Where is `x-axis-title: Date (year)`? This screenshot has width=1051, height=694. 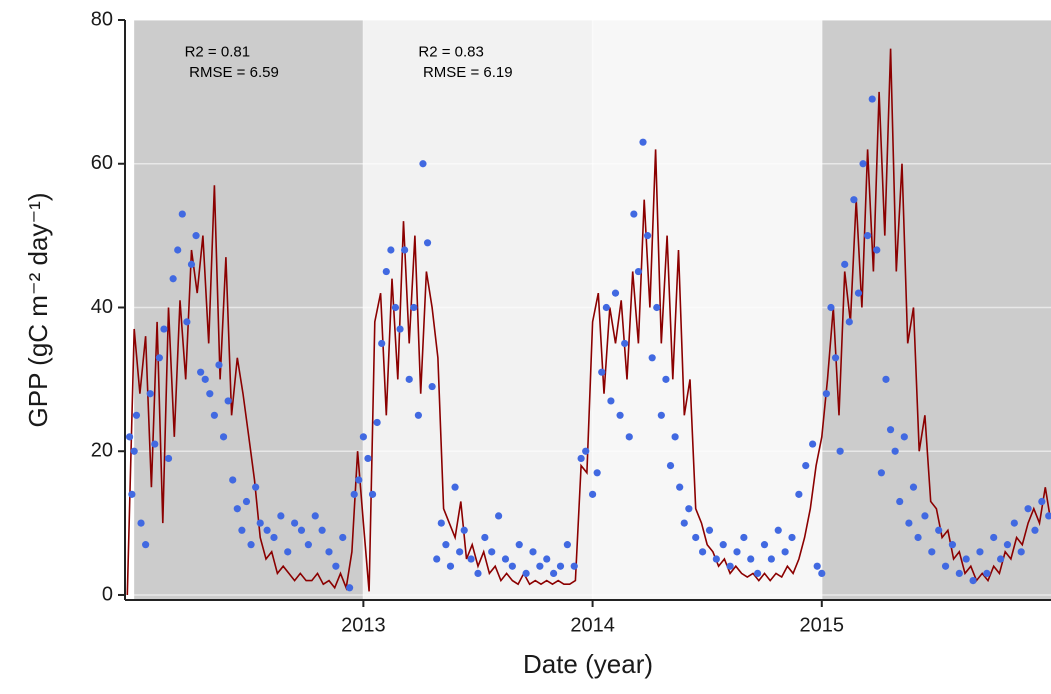
x-axis-title: Date (year) is located at coordinates (588, 664).